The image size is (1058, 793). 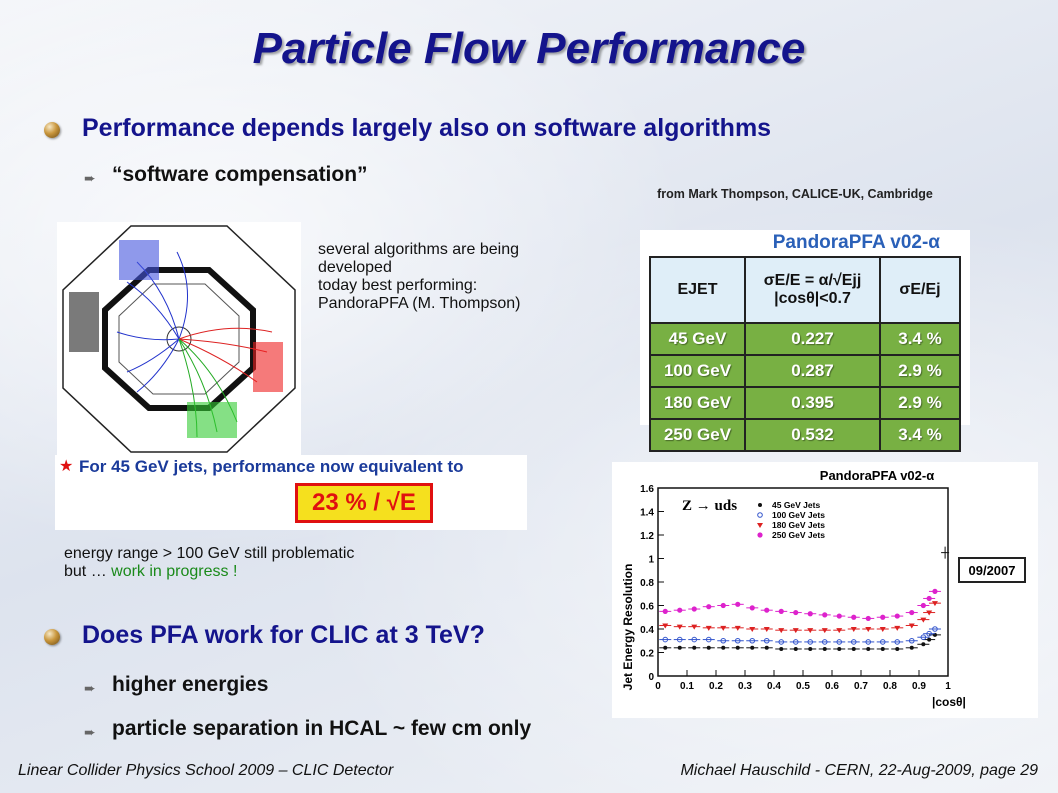 What do you see at coordinates (647, 654) in the screenshot?
I see `y-tick-label: 0.2` at bounding box center [647, 654].